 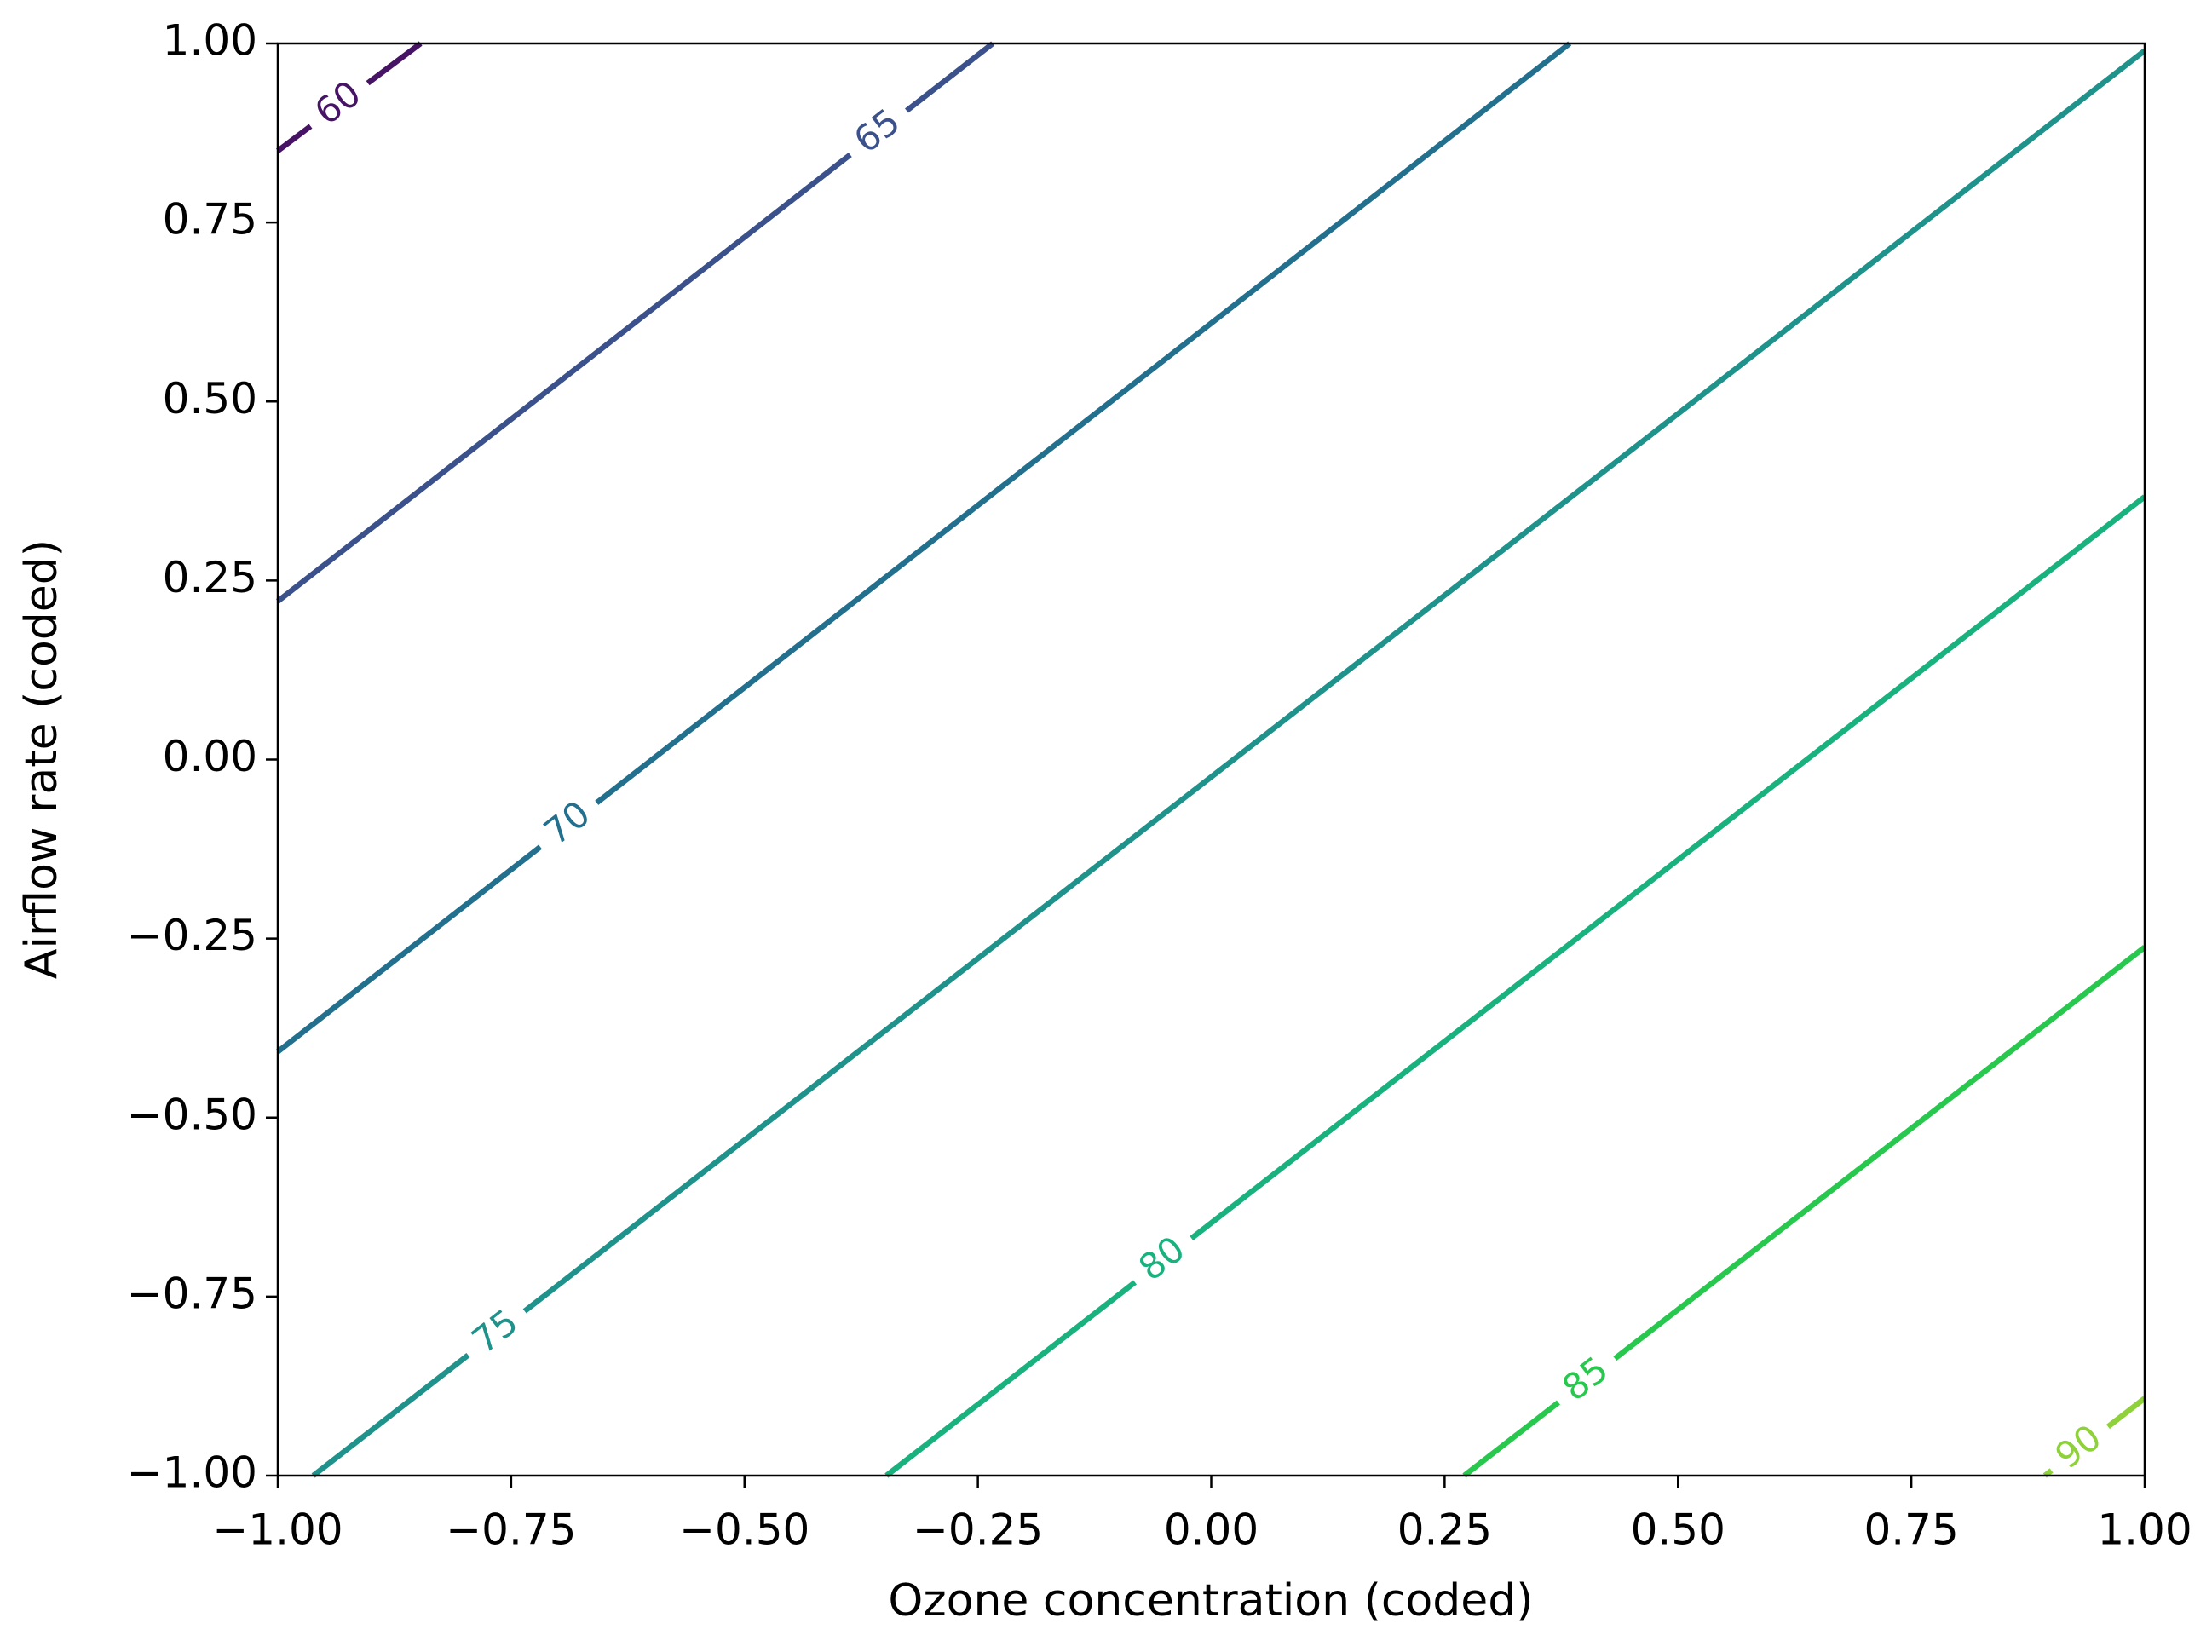 What do you see at coordinates (210, 577) in the screenshot?
I see `y-tick-label: 0.25` at bounding box center [210, 577].